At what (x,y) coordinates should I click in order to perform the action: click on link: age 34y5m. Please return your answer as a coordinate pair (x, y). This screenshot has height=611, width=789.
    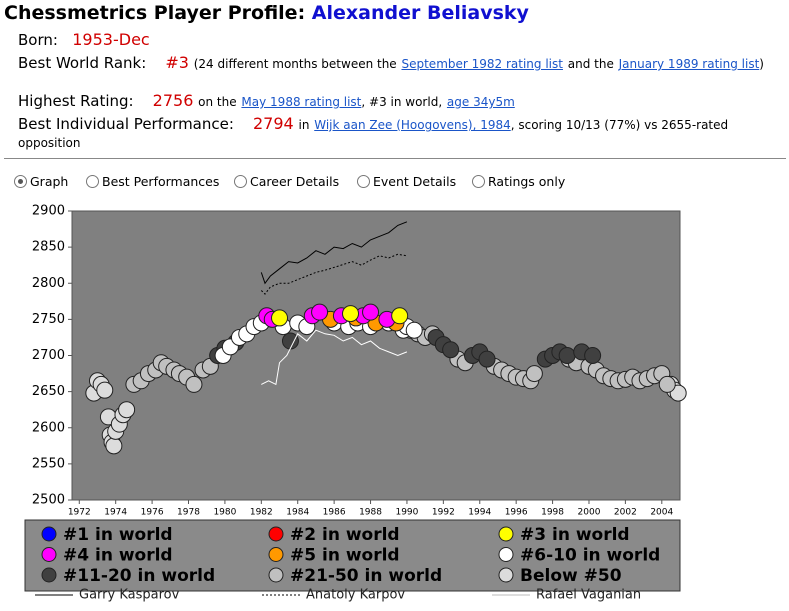
    Looking at the image, I should click on (480, 102).